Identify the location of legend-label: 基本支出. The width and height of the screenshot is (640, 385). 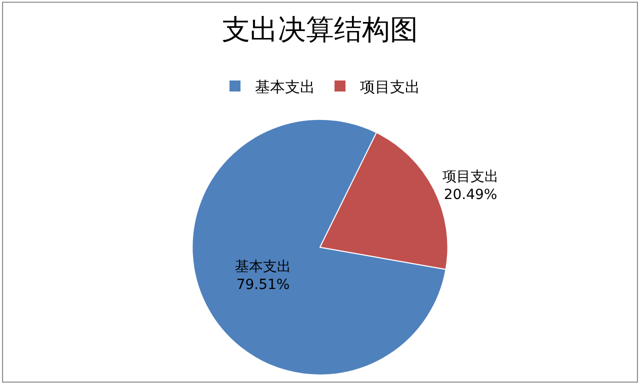
(285, 87).